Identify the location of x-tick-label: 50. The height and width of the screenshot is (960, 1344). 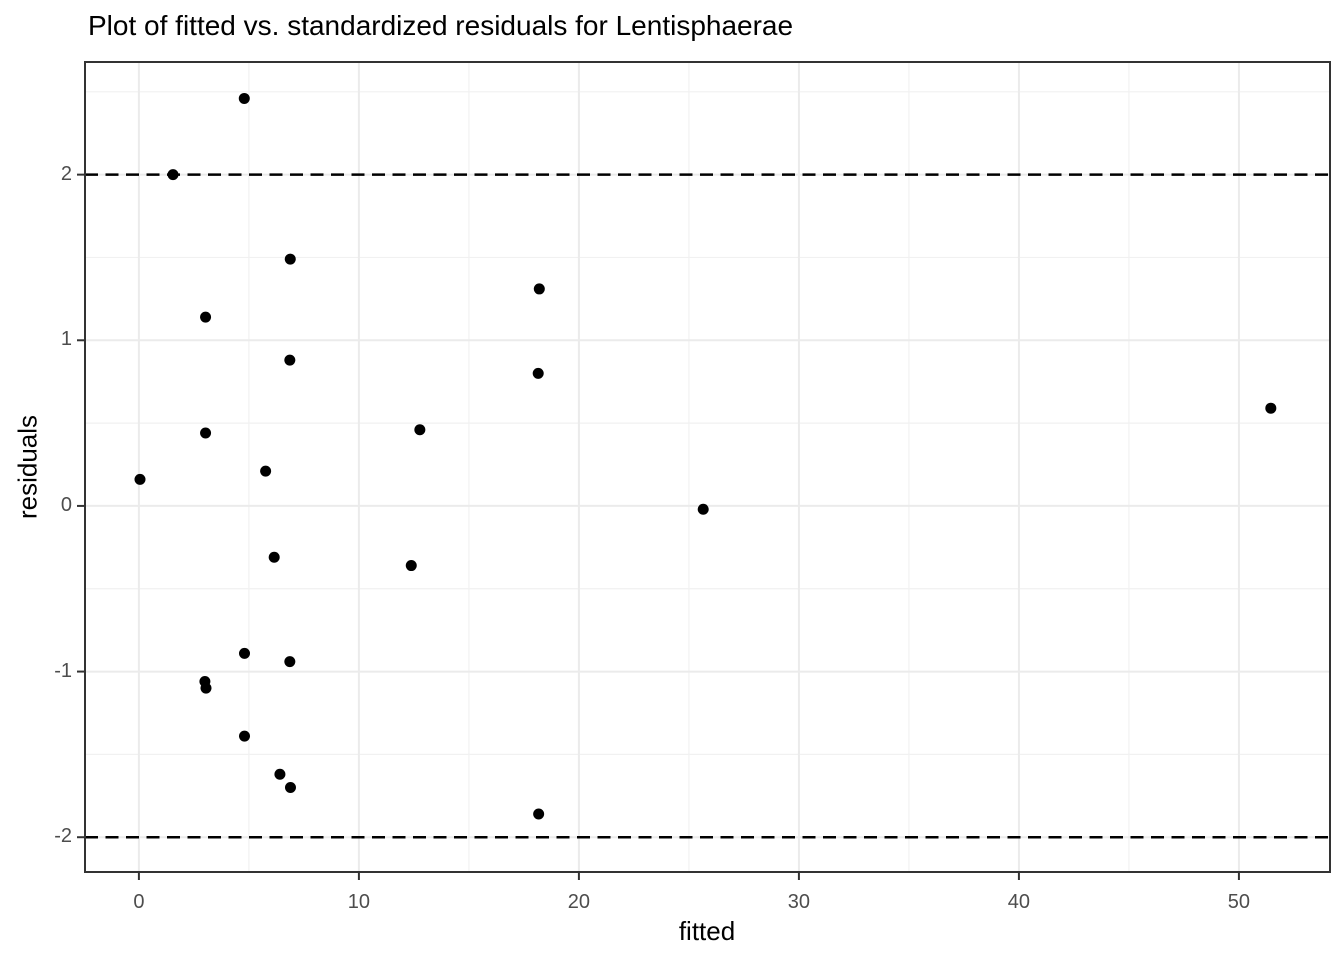
(1239, 902).